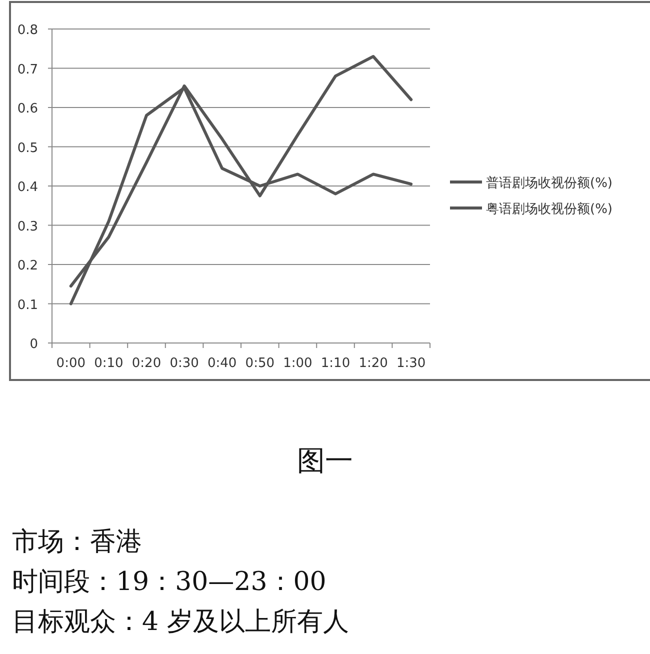 The width and height of the screenshot is (650, 654). I want to click on text: 目标观众：4 岁及以上所有人, so click(180, 622).